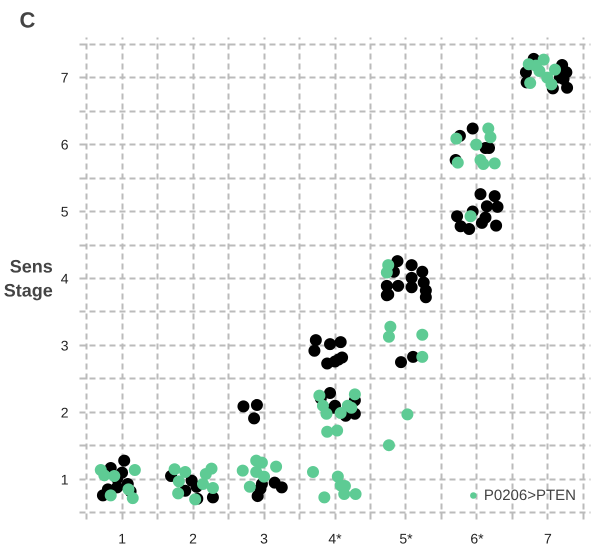 This screenshot has height=549, width=598. What do you see at coordinates (64, 479) in the screenshot?
I see `y-tick-label: 1` at bounding box center [64, 479].